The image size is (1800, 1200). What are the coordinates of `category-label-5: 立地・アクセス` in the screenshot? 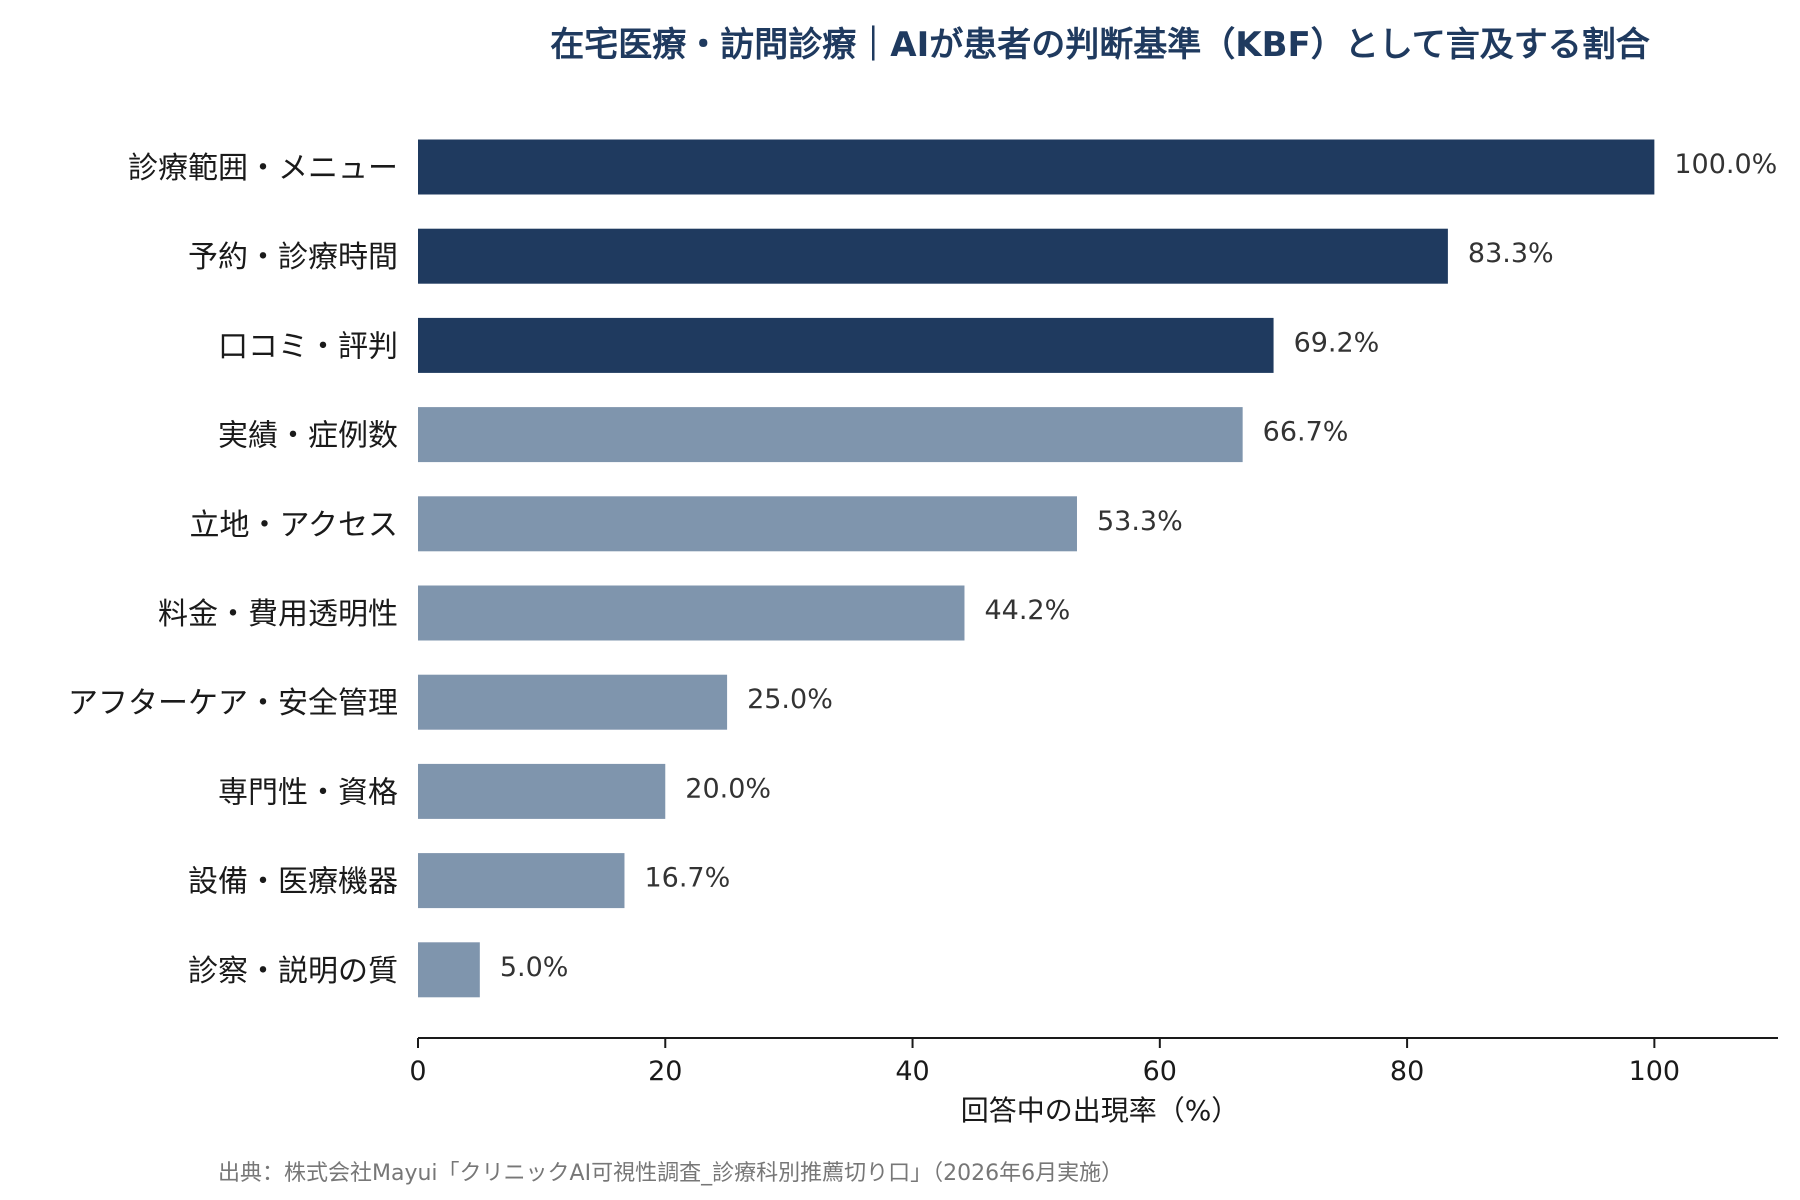 It's located at (294, 525).